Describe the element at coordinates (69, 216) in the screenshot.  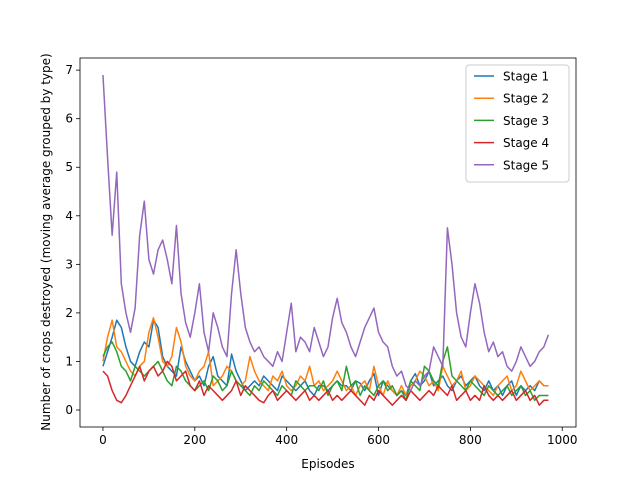
I see `y-tick-label: 4` at that location.